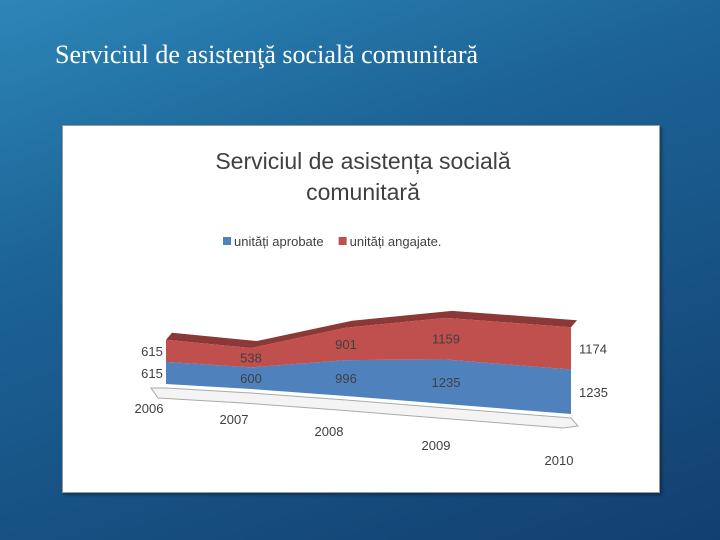 The width and height of the screenshot is (720, 540). What do you see at coordinates (446, 339) in the screenshot?
I see `data-label: 1159` at bounding box center [446, 339].